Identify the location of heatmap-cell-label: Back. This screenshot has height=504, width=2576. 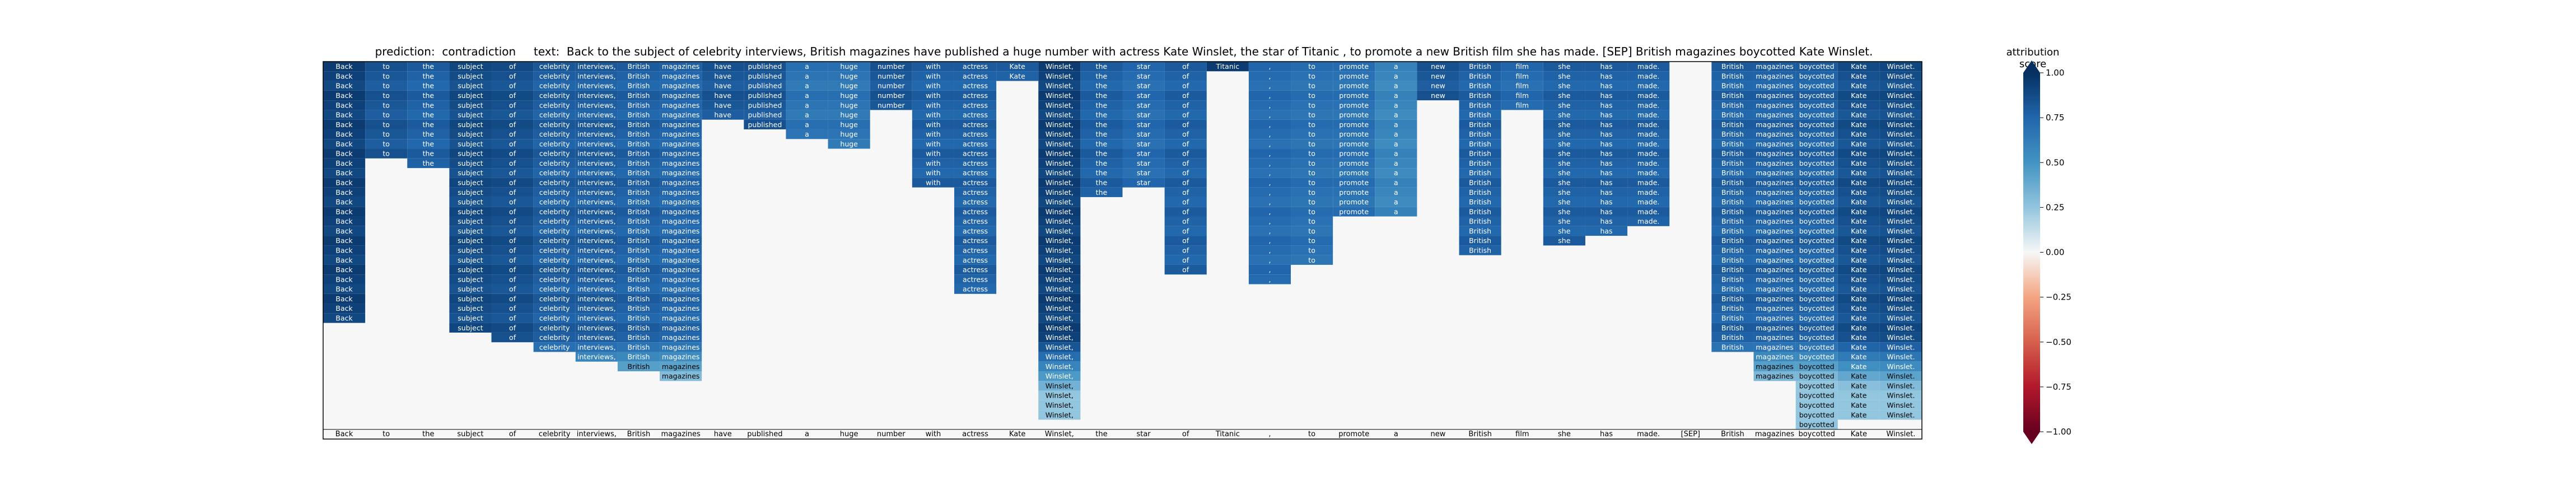
(344, 251).